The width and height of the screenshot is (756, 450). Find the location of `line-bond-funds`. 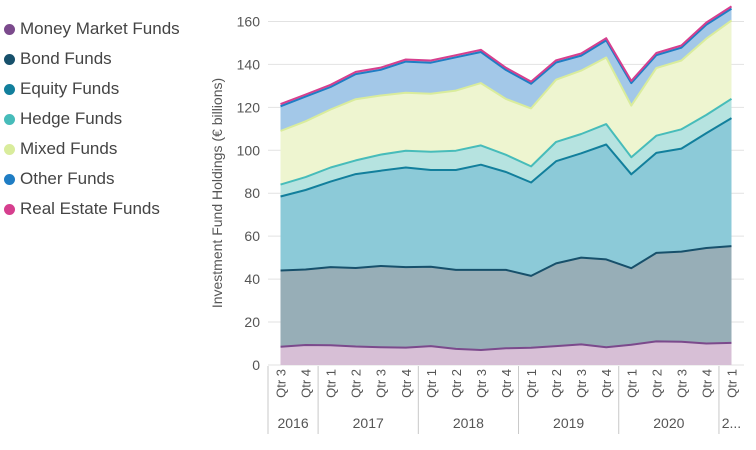

line-bond-funds is located at coordinates (506, 261).